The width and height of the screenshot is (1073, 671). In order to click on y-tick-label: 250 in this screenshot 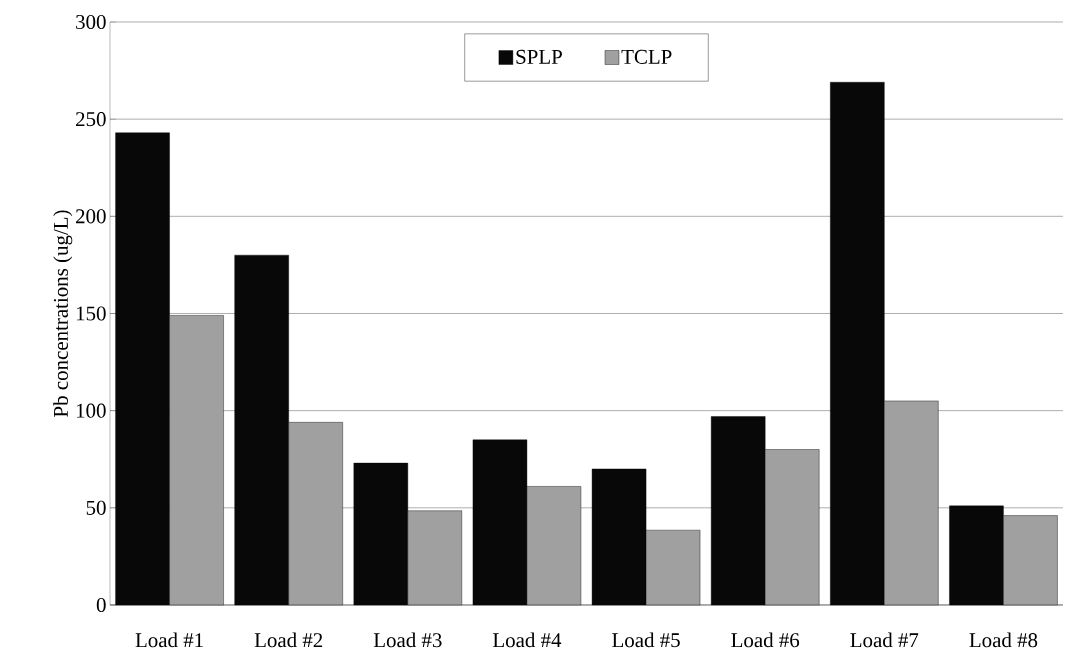, I will do `click(91, 119)`.